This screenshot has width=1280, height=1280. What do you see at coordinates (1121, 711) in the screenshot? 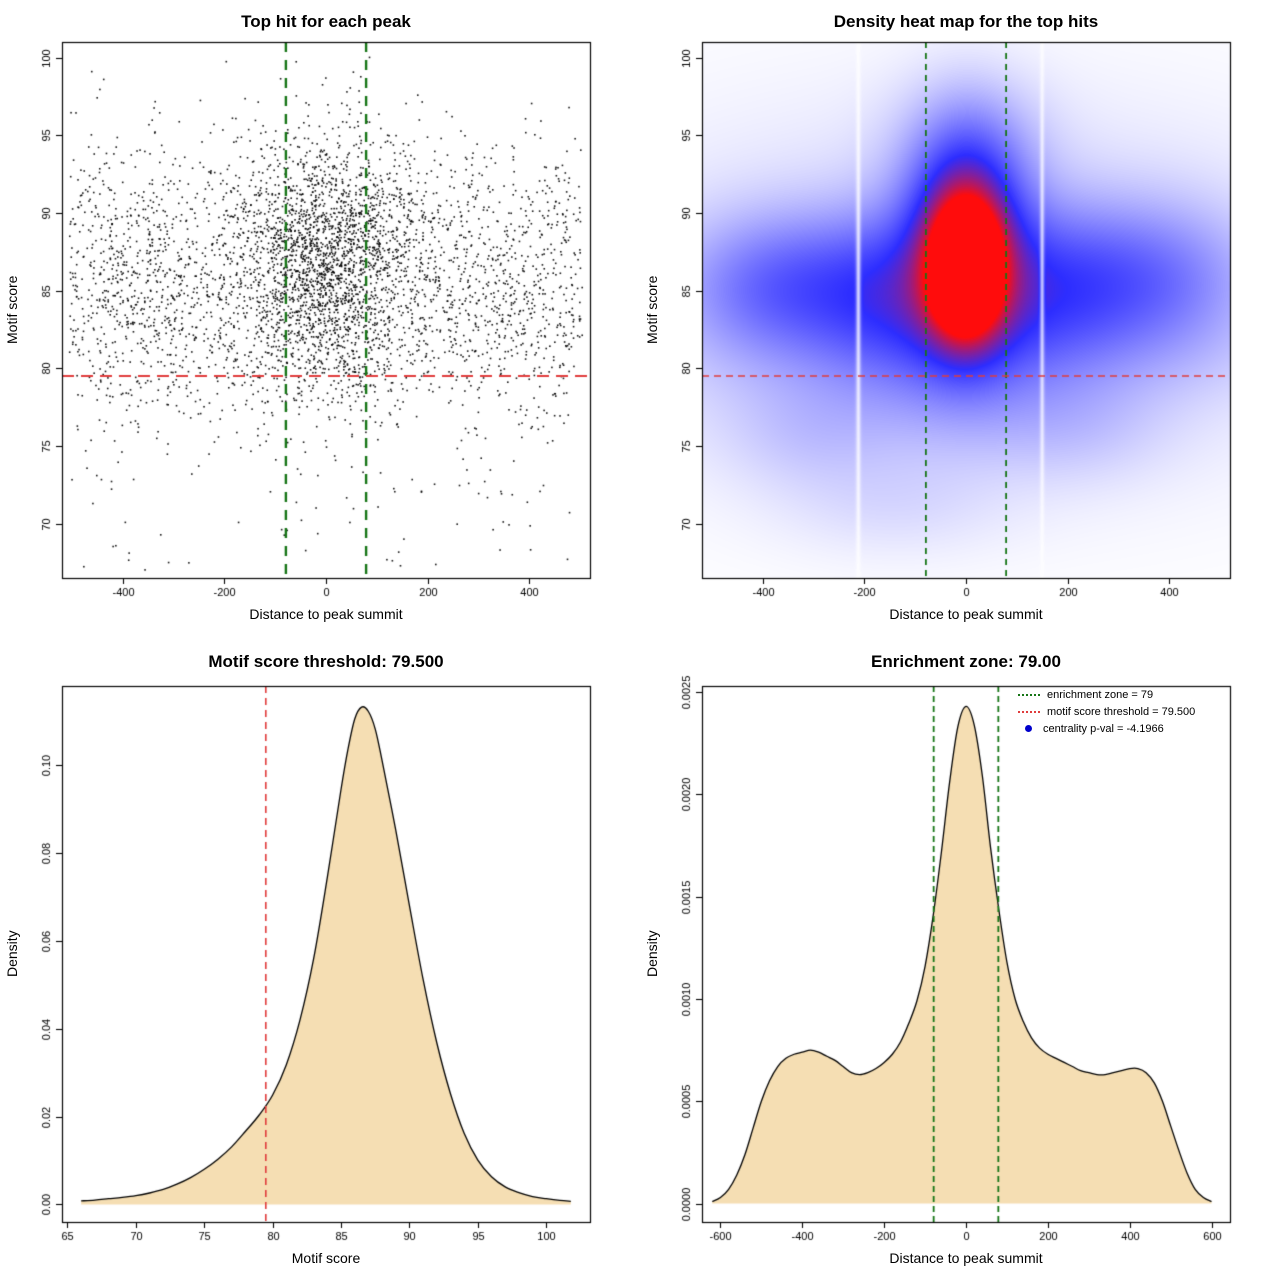
I see `legend-label: motif score threshold = 79.500` at bounding box center [1121, 711].